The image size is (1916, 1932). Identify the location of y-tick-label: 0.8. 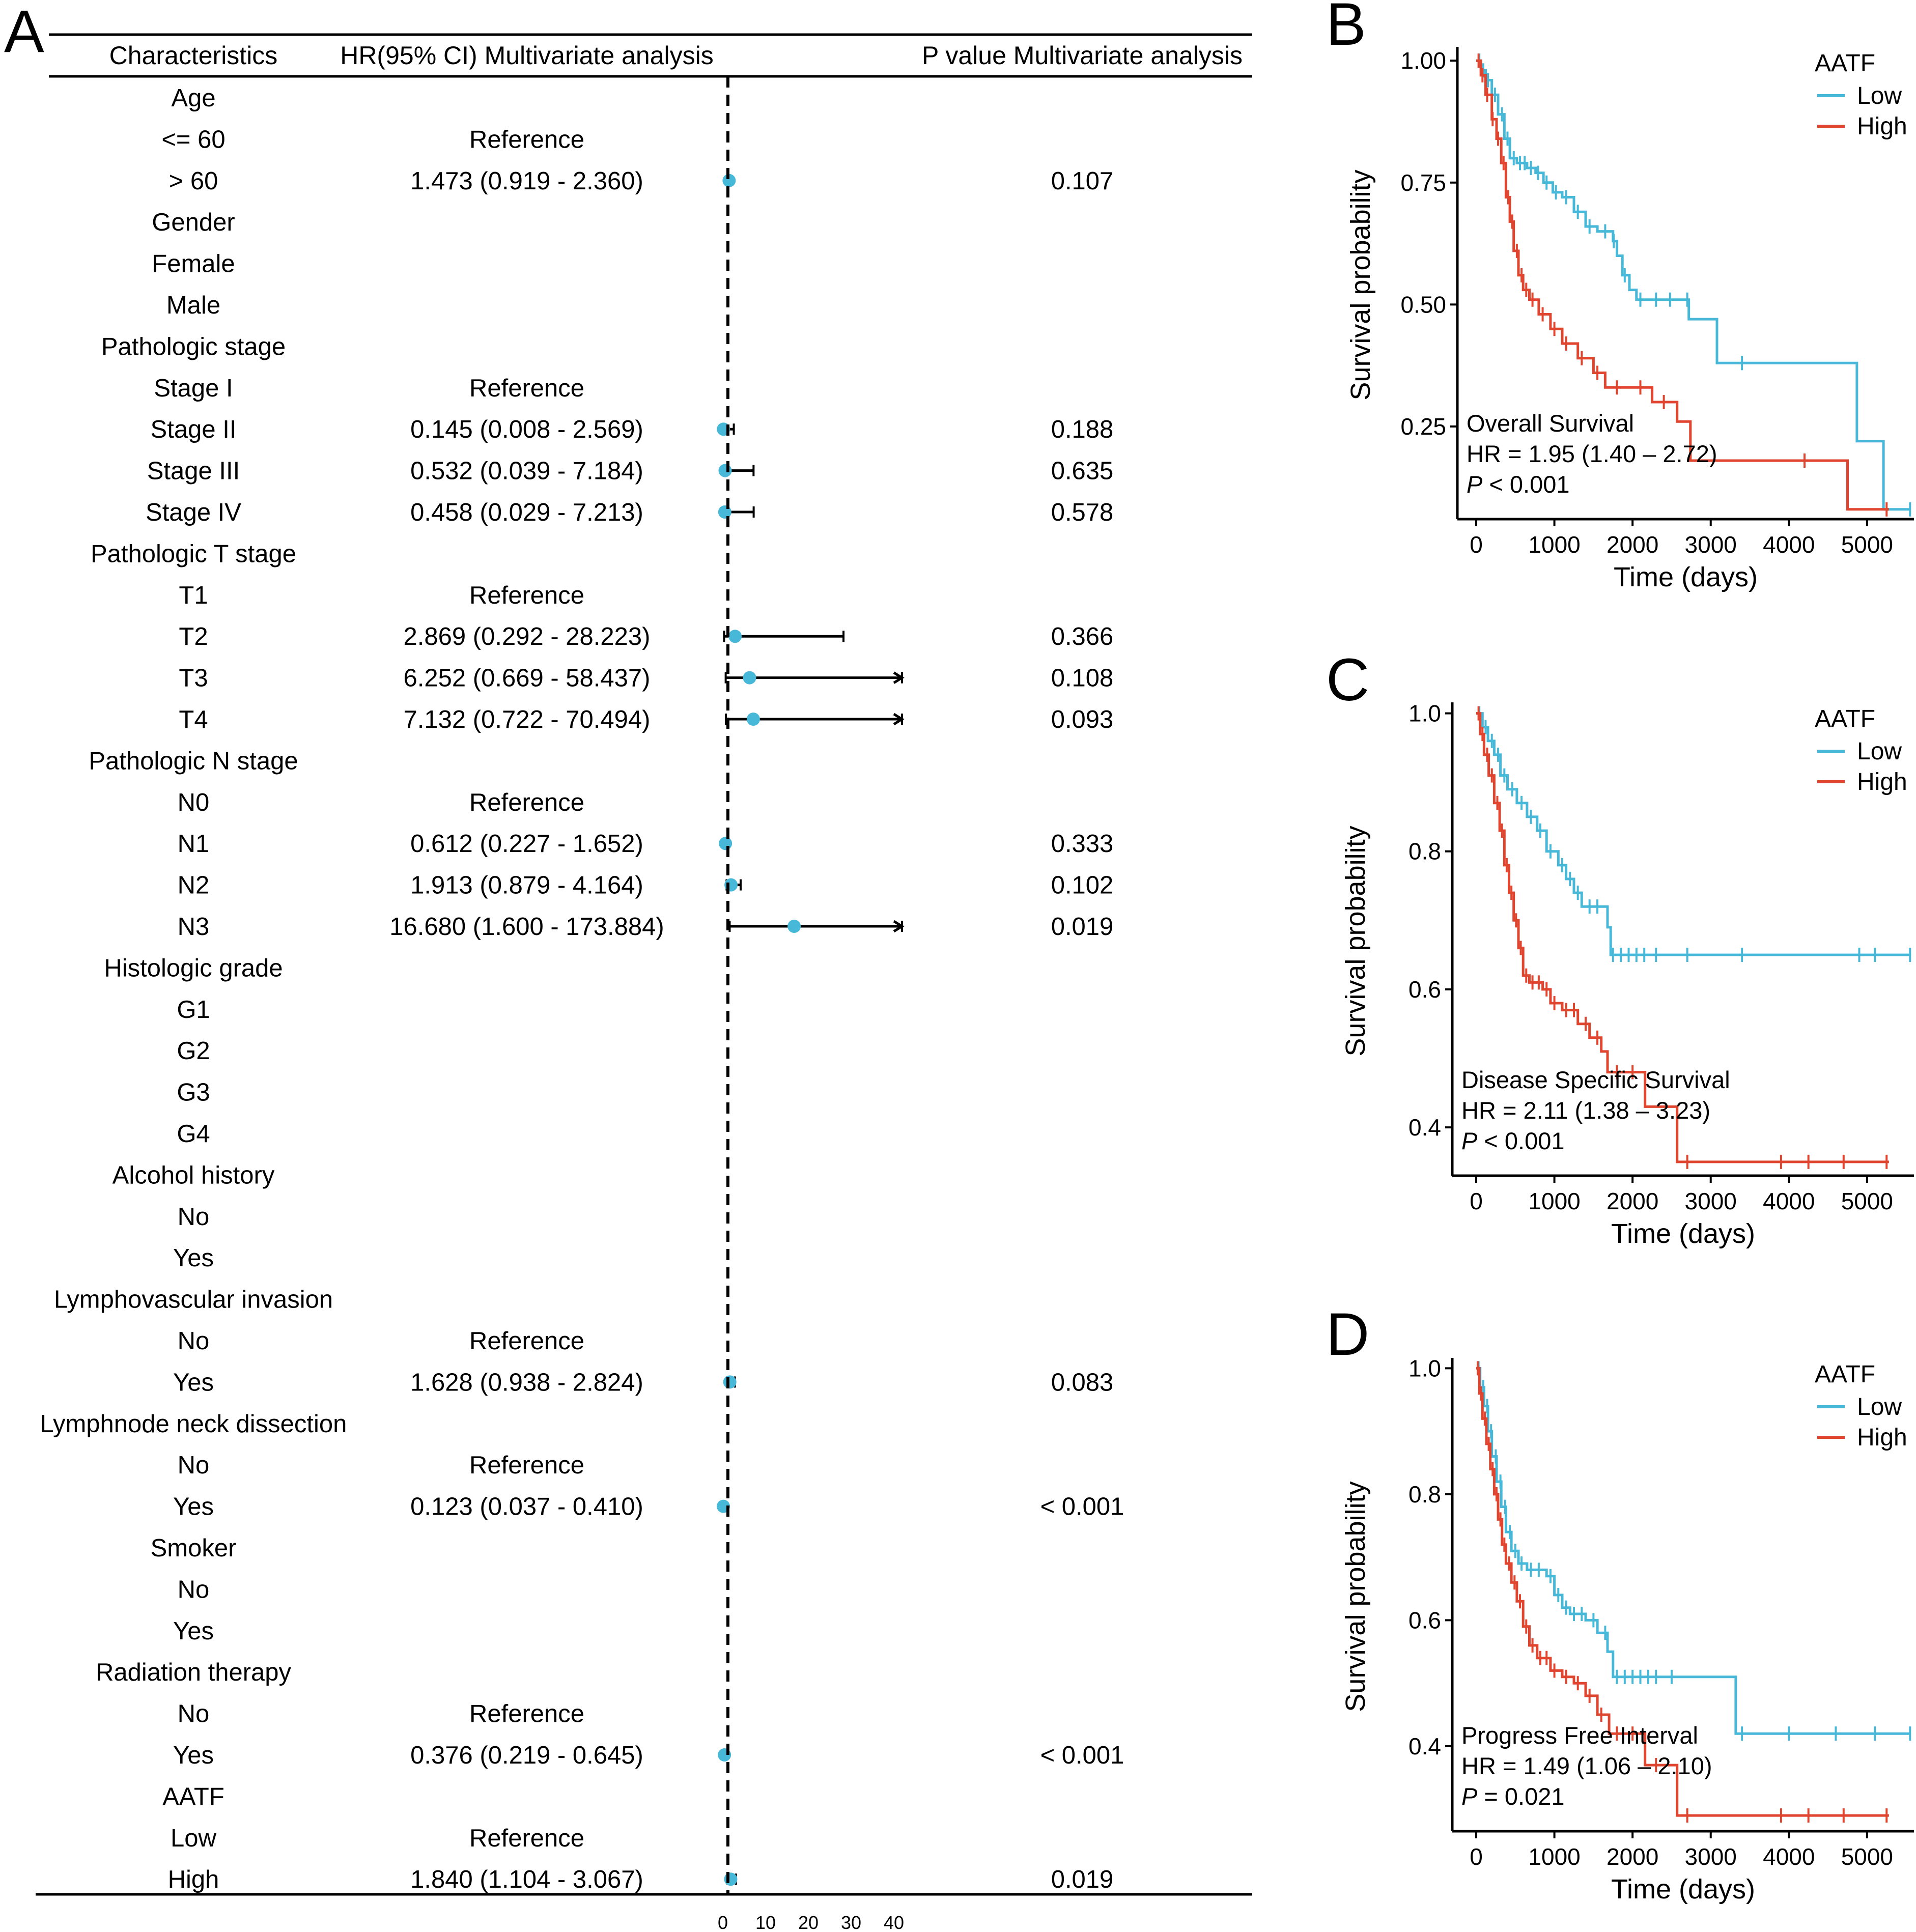
(1424, 1494).